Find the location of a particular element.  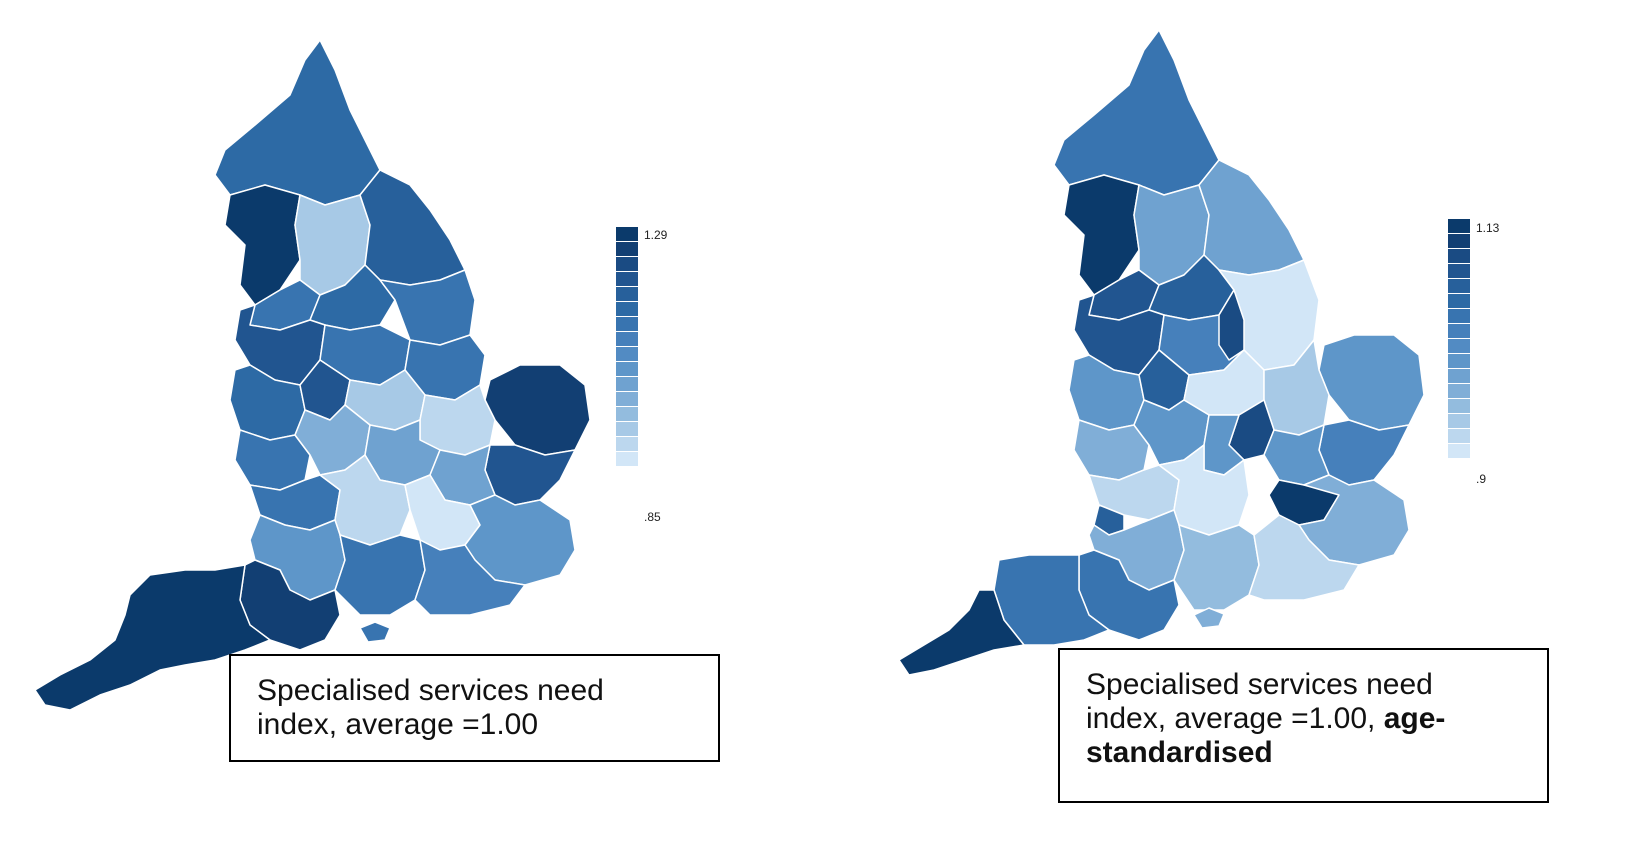

region-oxfordshire is located at coordinates (365, 500).